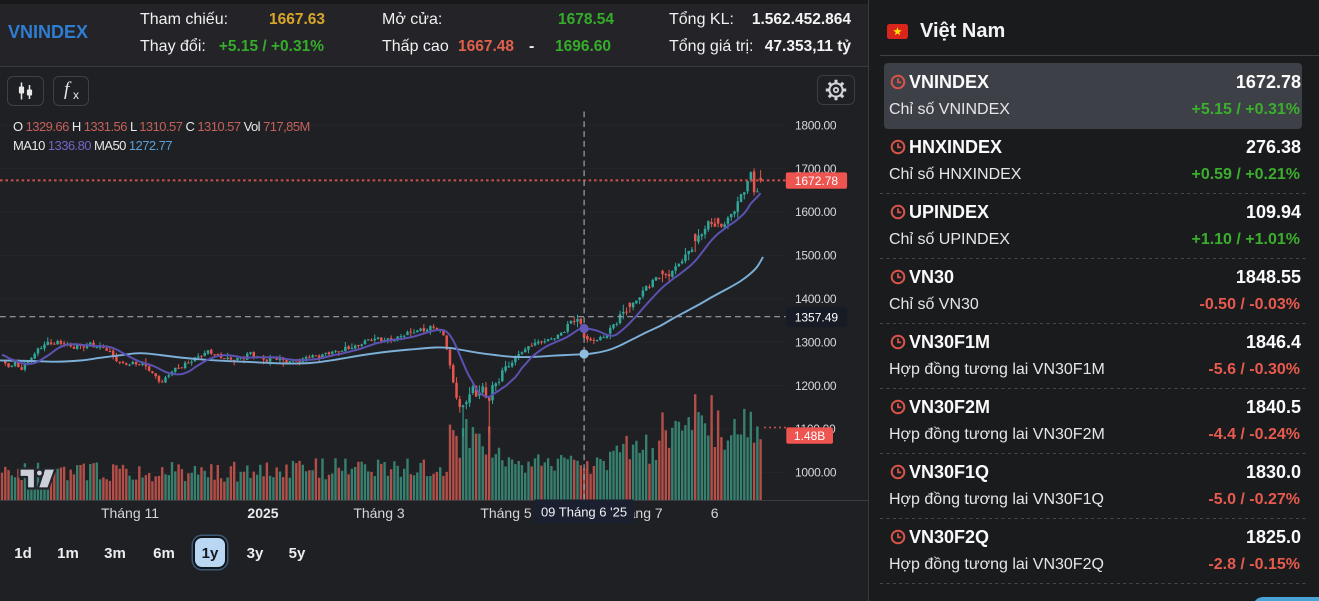 This screenshot has width=1319, height=601. I want to click on svg-text: 1672.78, so click(817, 181).